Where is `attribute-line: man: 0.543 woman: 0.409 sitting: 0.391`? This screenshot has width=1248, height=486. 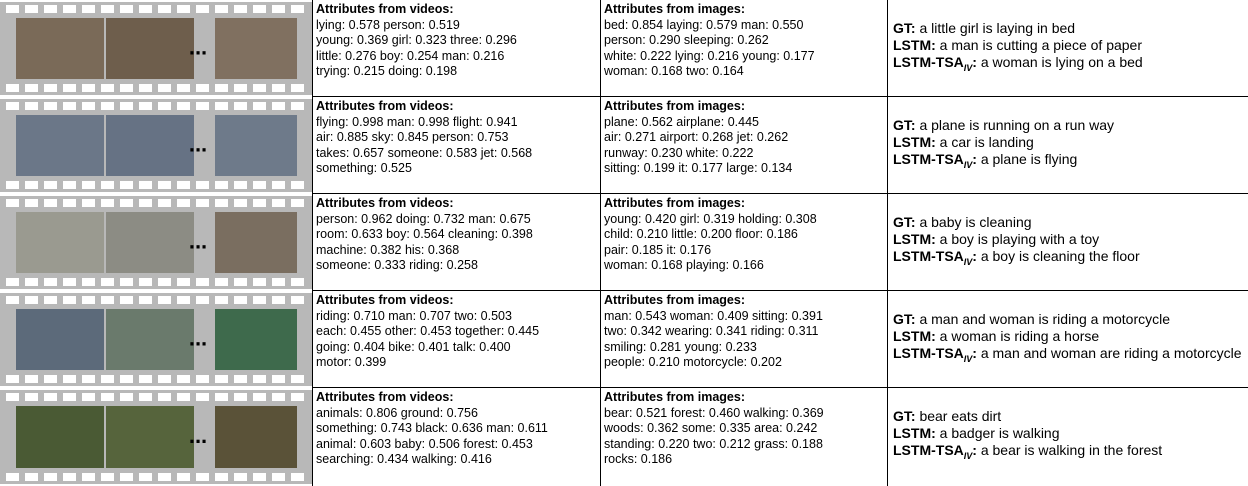
attribute-line: man: 0.543 woman: 0.409 sitting: 0.391 is located at coordinates (713, 315).